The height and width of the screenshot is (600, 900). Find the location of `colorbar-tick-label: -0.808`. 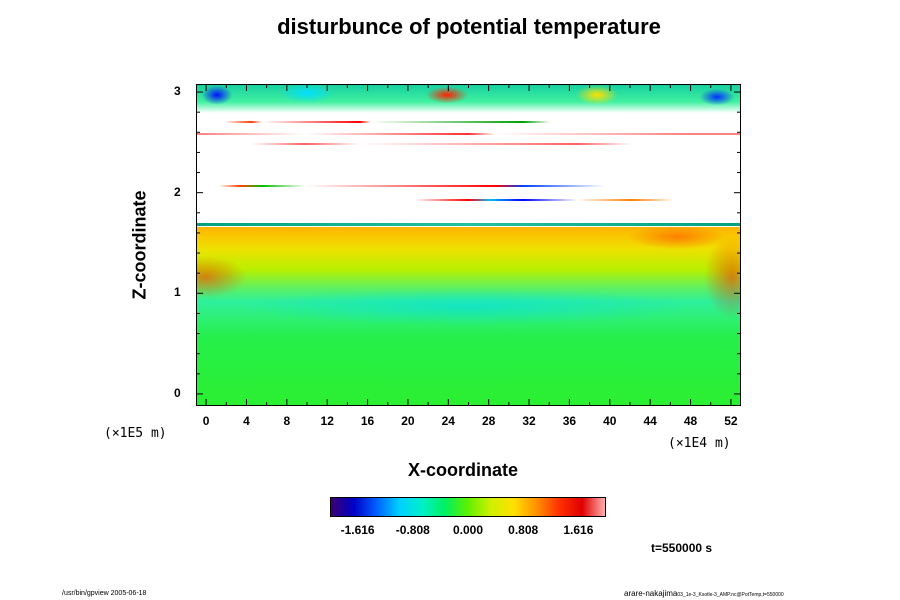

colorbar-tick-label: -0.808 is located at coordinates (412, 530).